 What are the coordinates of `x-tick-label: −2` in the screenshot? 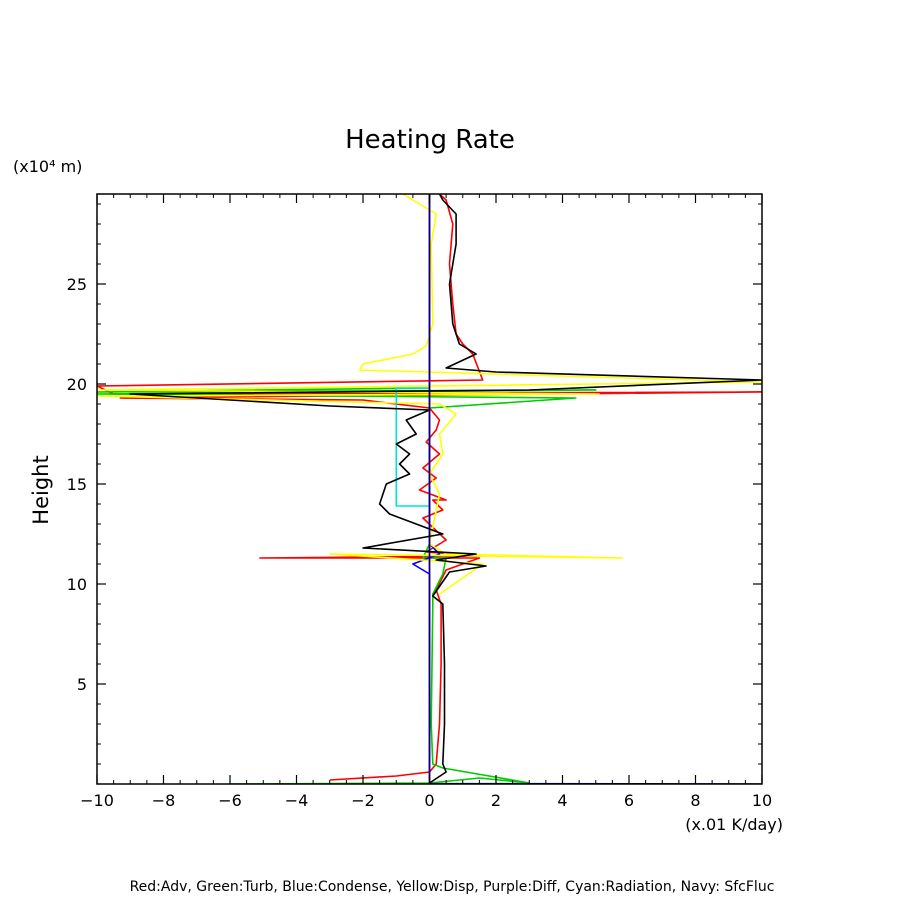 It's located at (363, 800).